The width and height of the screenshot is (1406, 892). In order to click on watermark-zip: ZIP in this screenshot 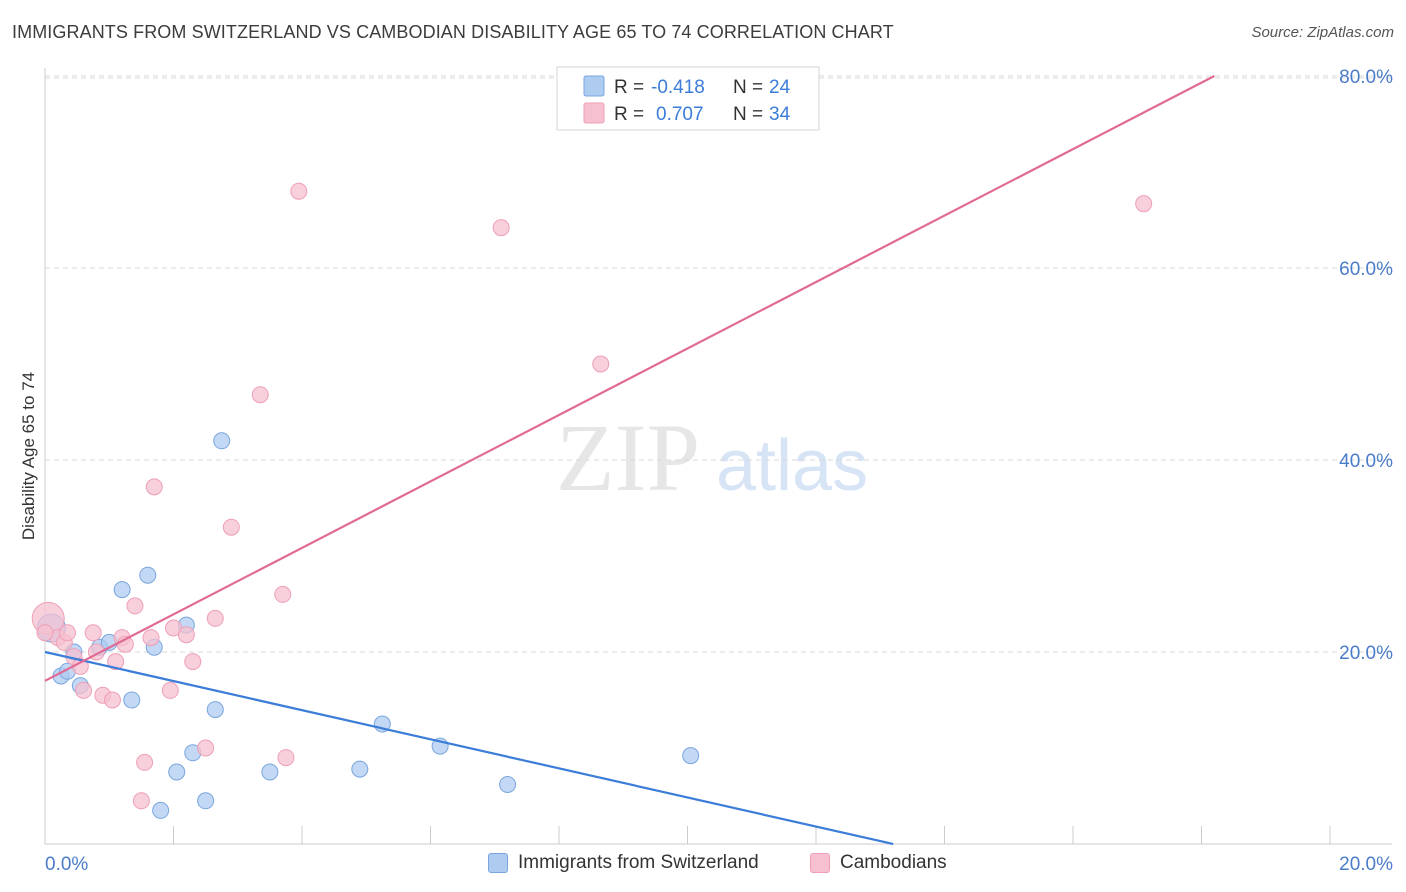, I will do `click(628, 457)`.